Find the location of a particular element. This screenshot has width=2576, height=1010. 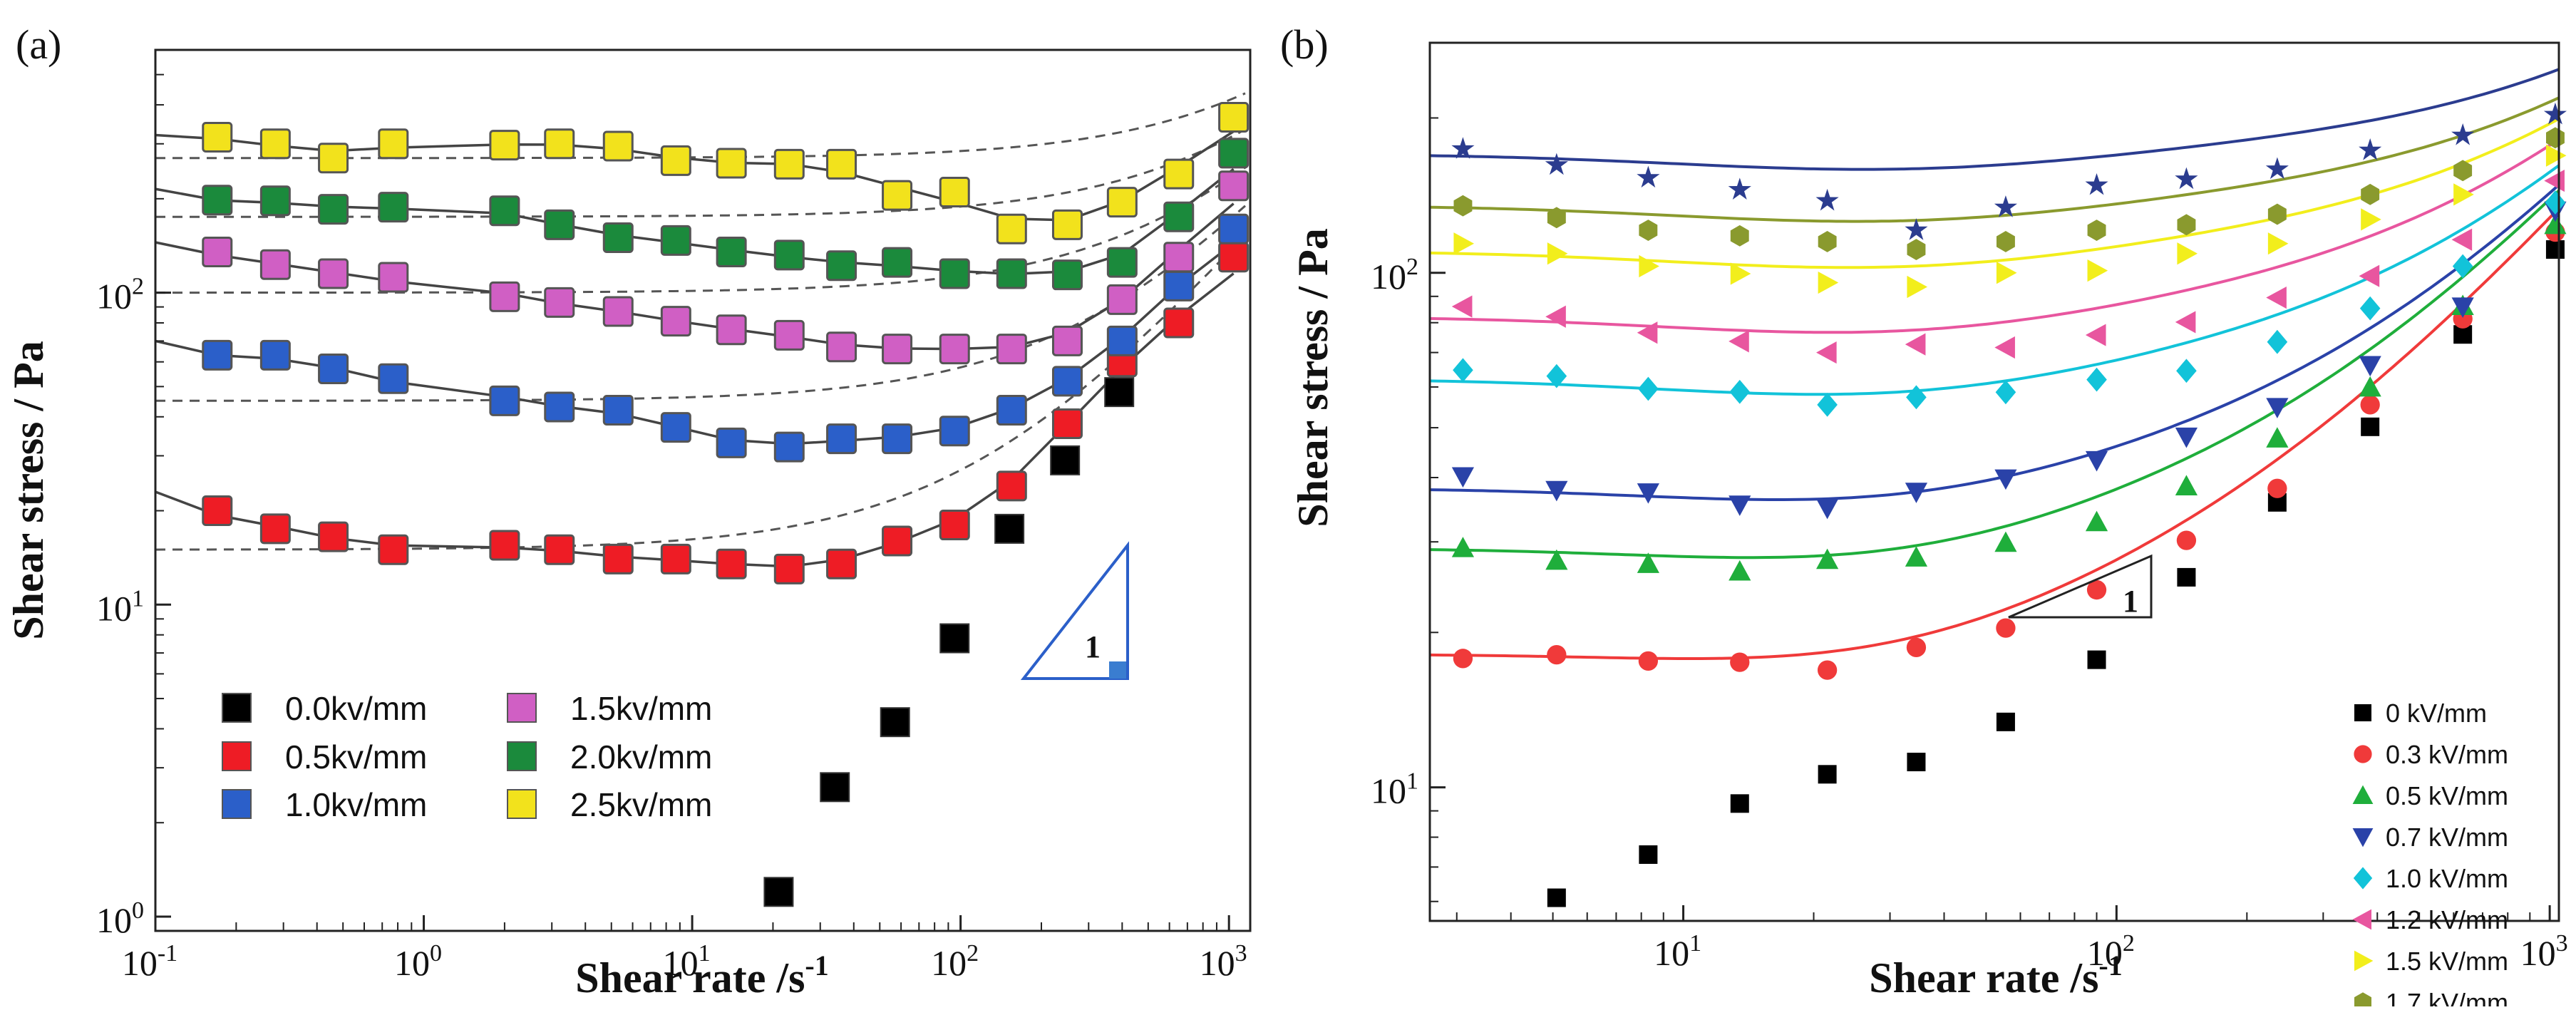

panel-b-slope-label: 1 is located at coordinates (2130, 601).